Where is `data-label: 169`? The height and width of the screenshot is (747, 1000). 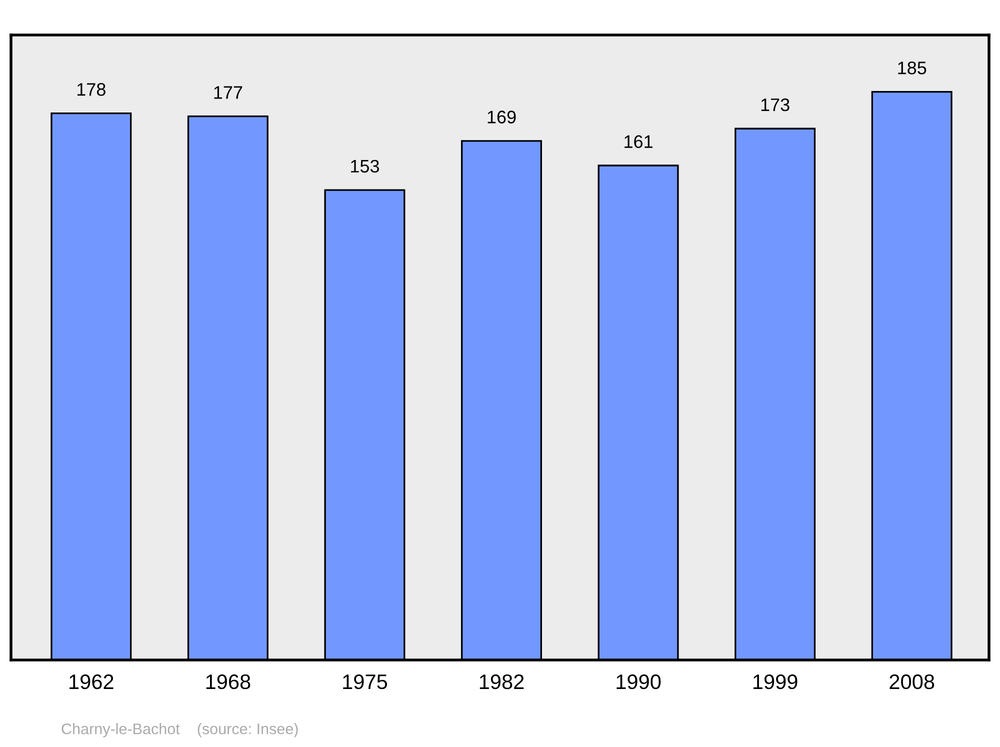 data-label: 169 is located at coordinates (502, 117).